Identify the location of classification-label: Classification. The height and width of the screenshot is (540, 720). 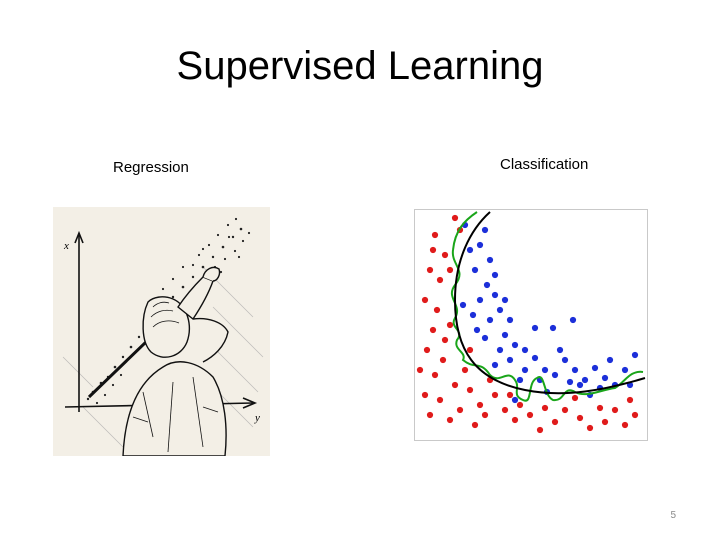
(544, 164).